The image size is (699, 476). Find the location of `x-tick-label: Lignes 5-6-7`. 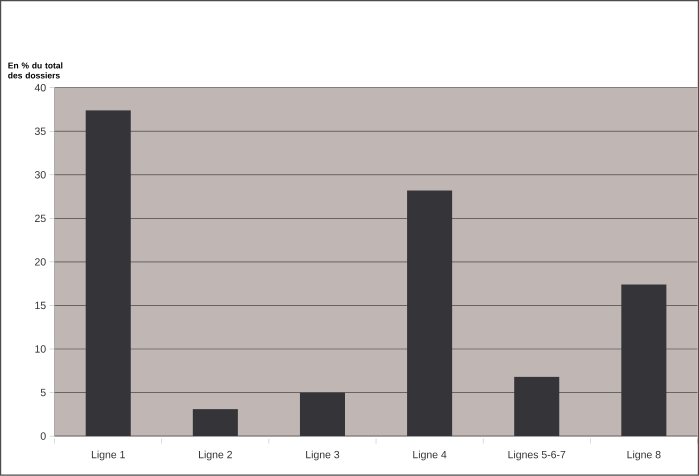

x-tick-label: Lignes 5-6-7 is located at coordinates (537, 455).